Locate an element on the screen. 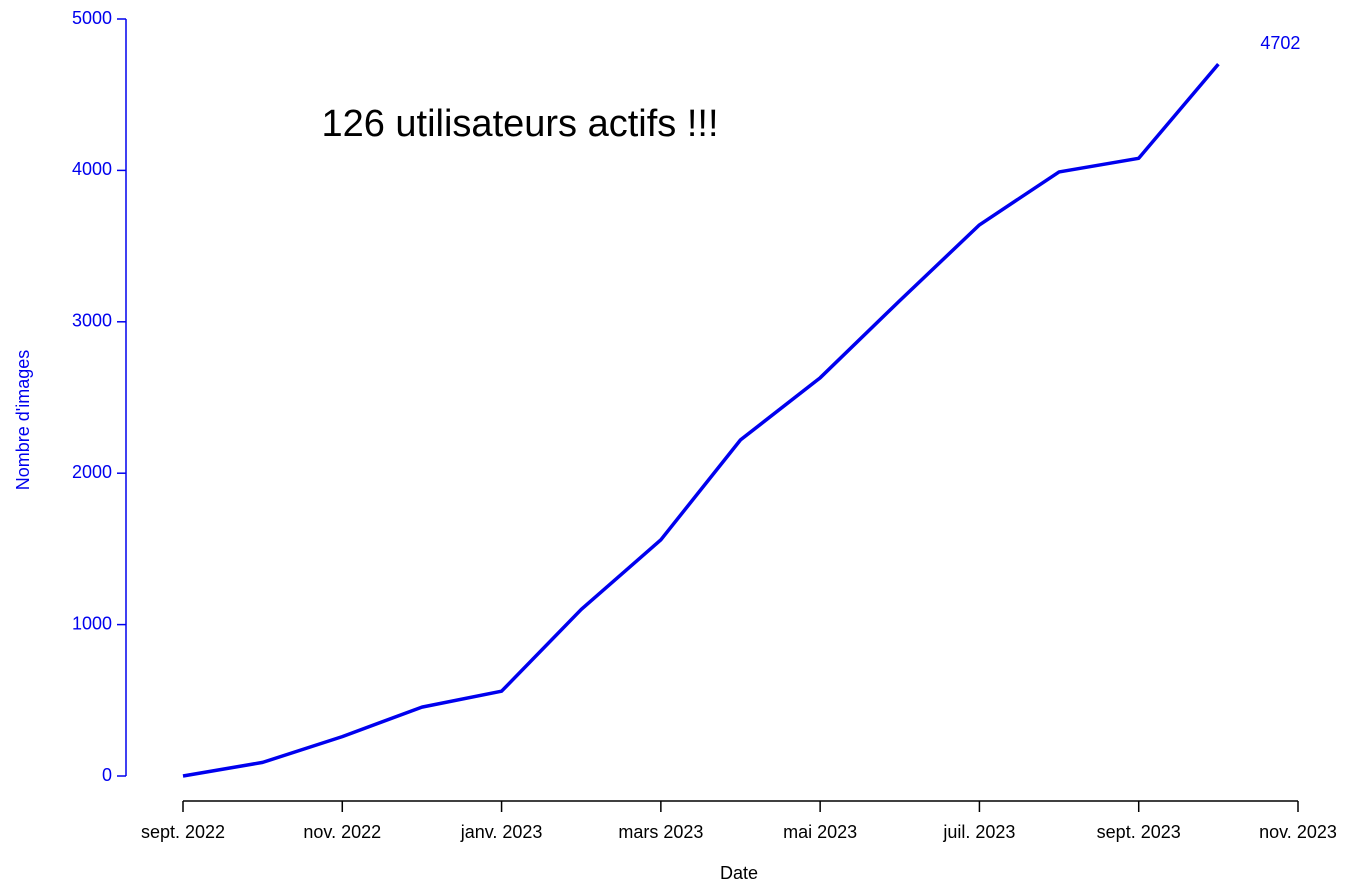  y-axis-label: Nombre d'images is located at coordinates (23, 420).